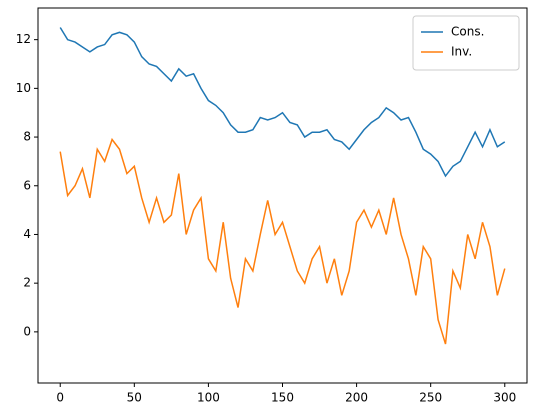 The height and width of the screenshot is (417, 543). What do you see at coordinates (60, 398) in the screenshot?
I see `x-tick-label: 0` at bounding box center [60, 398].